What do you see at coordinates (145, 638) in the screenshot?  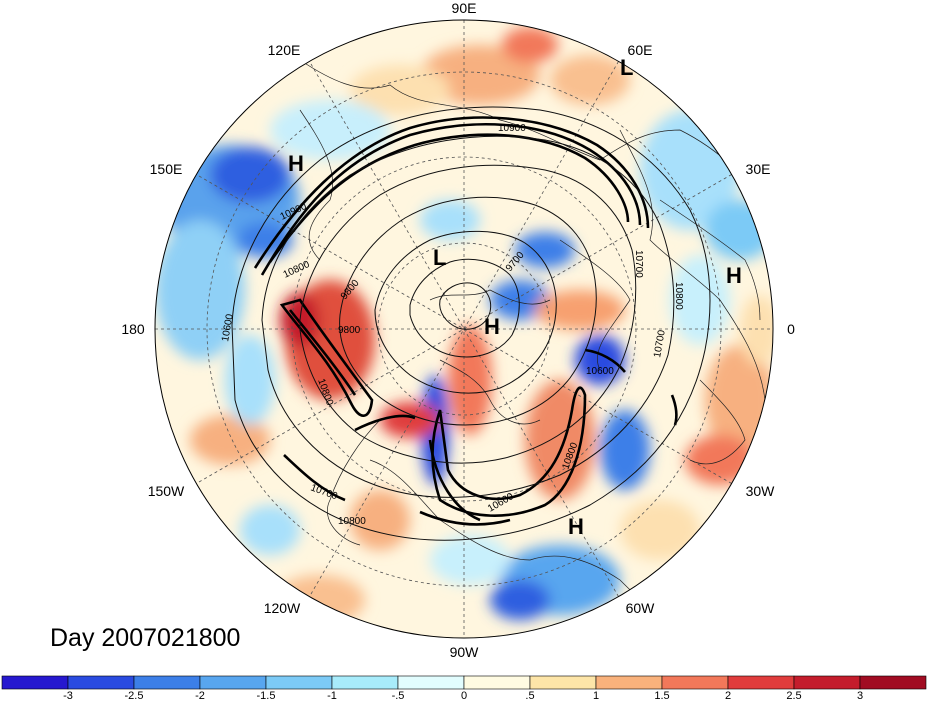 I see `day-title: Day 2007021800` at bounding box center [145, 638].